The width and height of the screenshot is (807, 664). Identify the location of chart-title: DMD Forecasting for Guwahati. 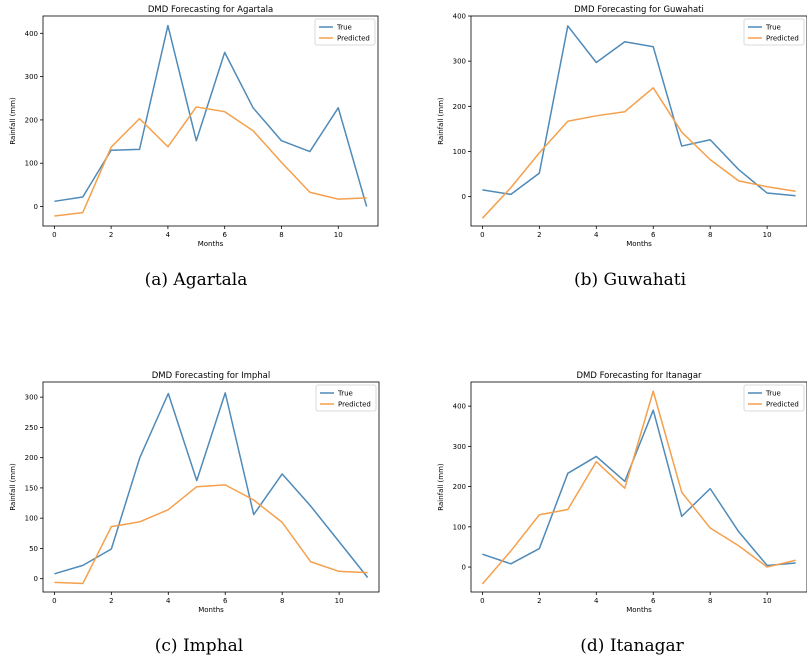
(639, 10).